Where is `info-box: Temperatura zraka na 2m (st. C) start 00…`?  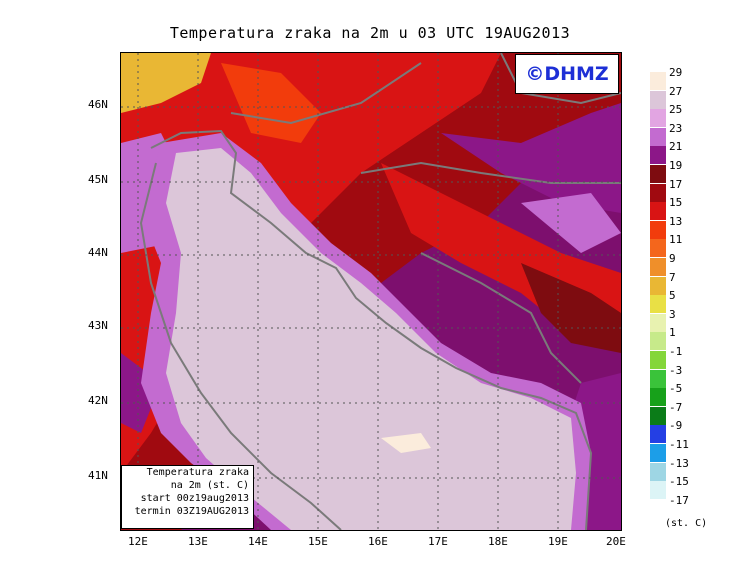 info-box: Temperatura zraka na 2m (st. C) start 00… is located at coordinates (187, 497).